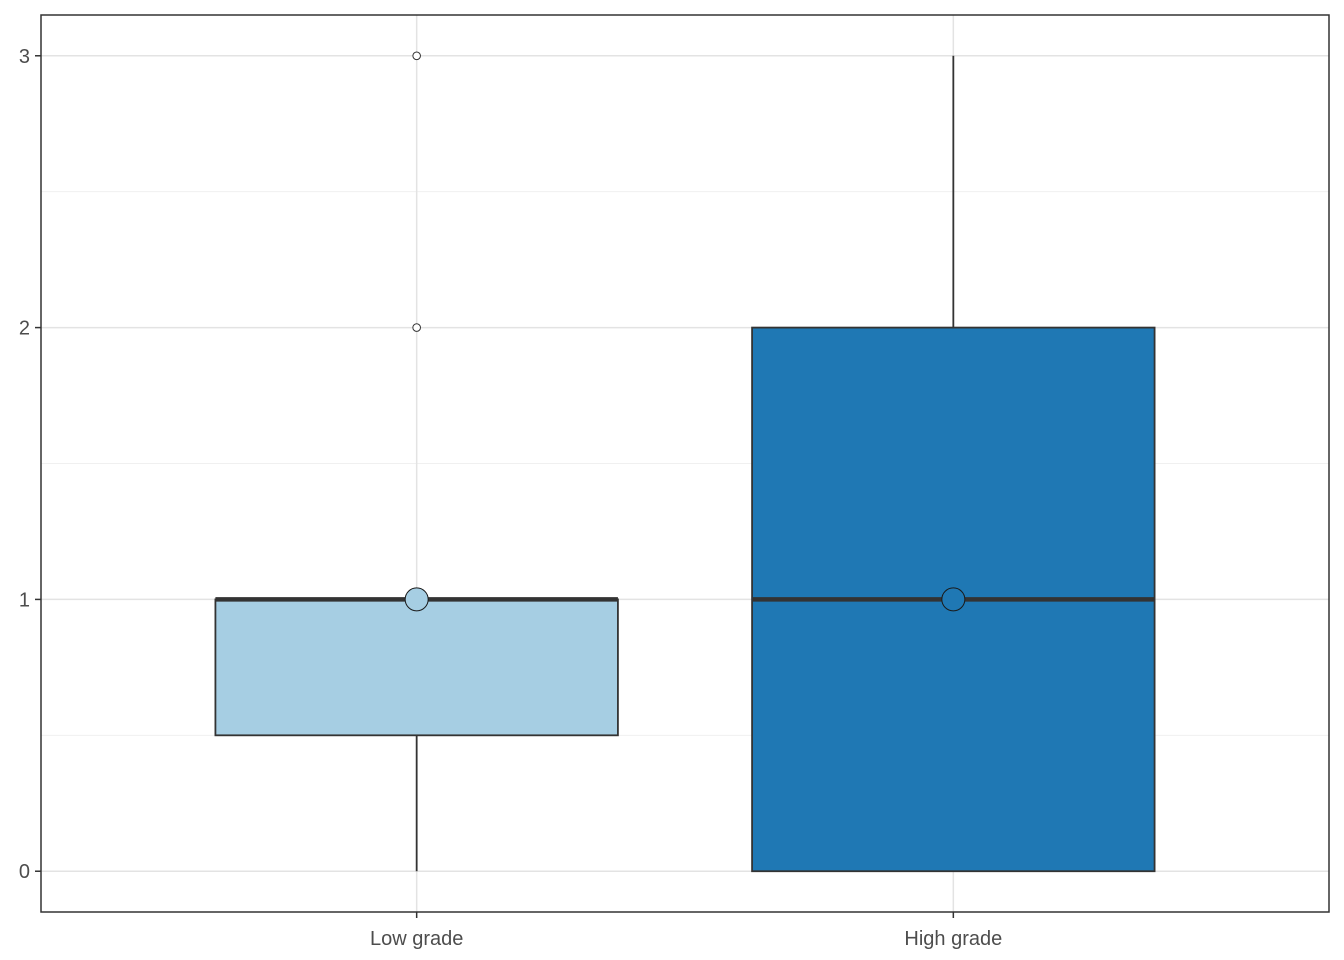  I want to click on y-tick-label: 2, so click(24, 329).